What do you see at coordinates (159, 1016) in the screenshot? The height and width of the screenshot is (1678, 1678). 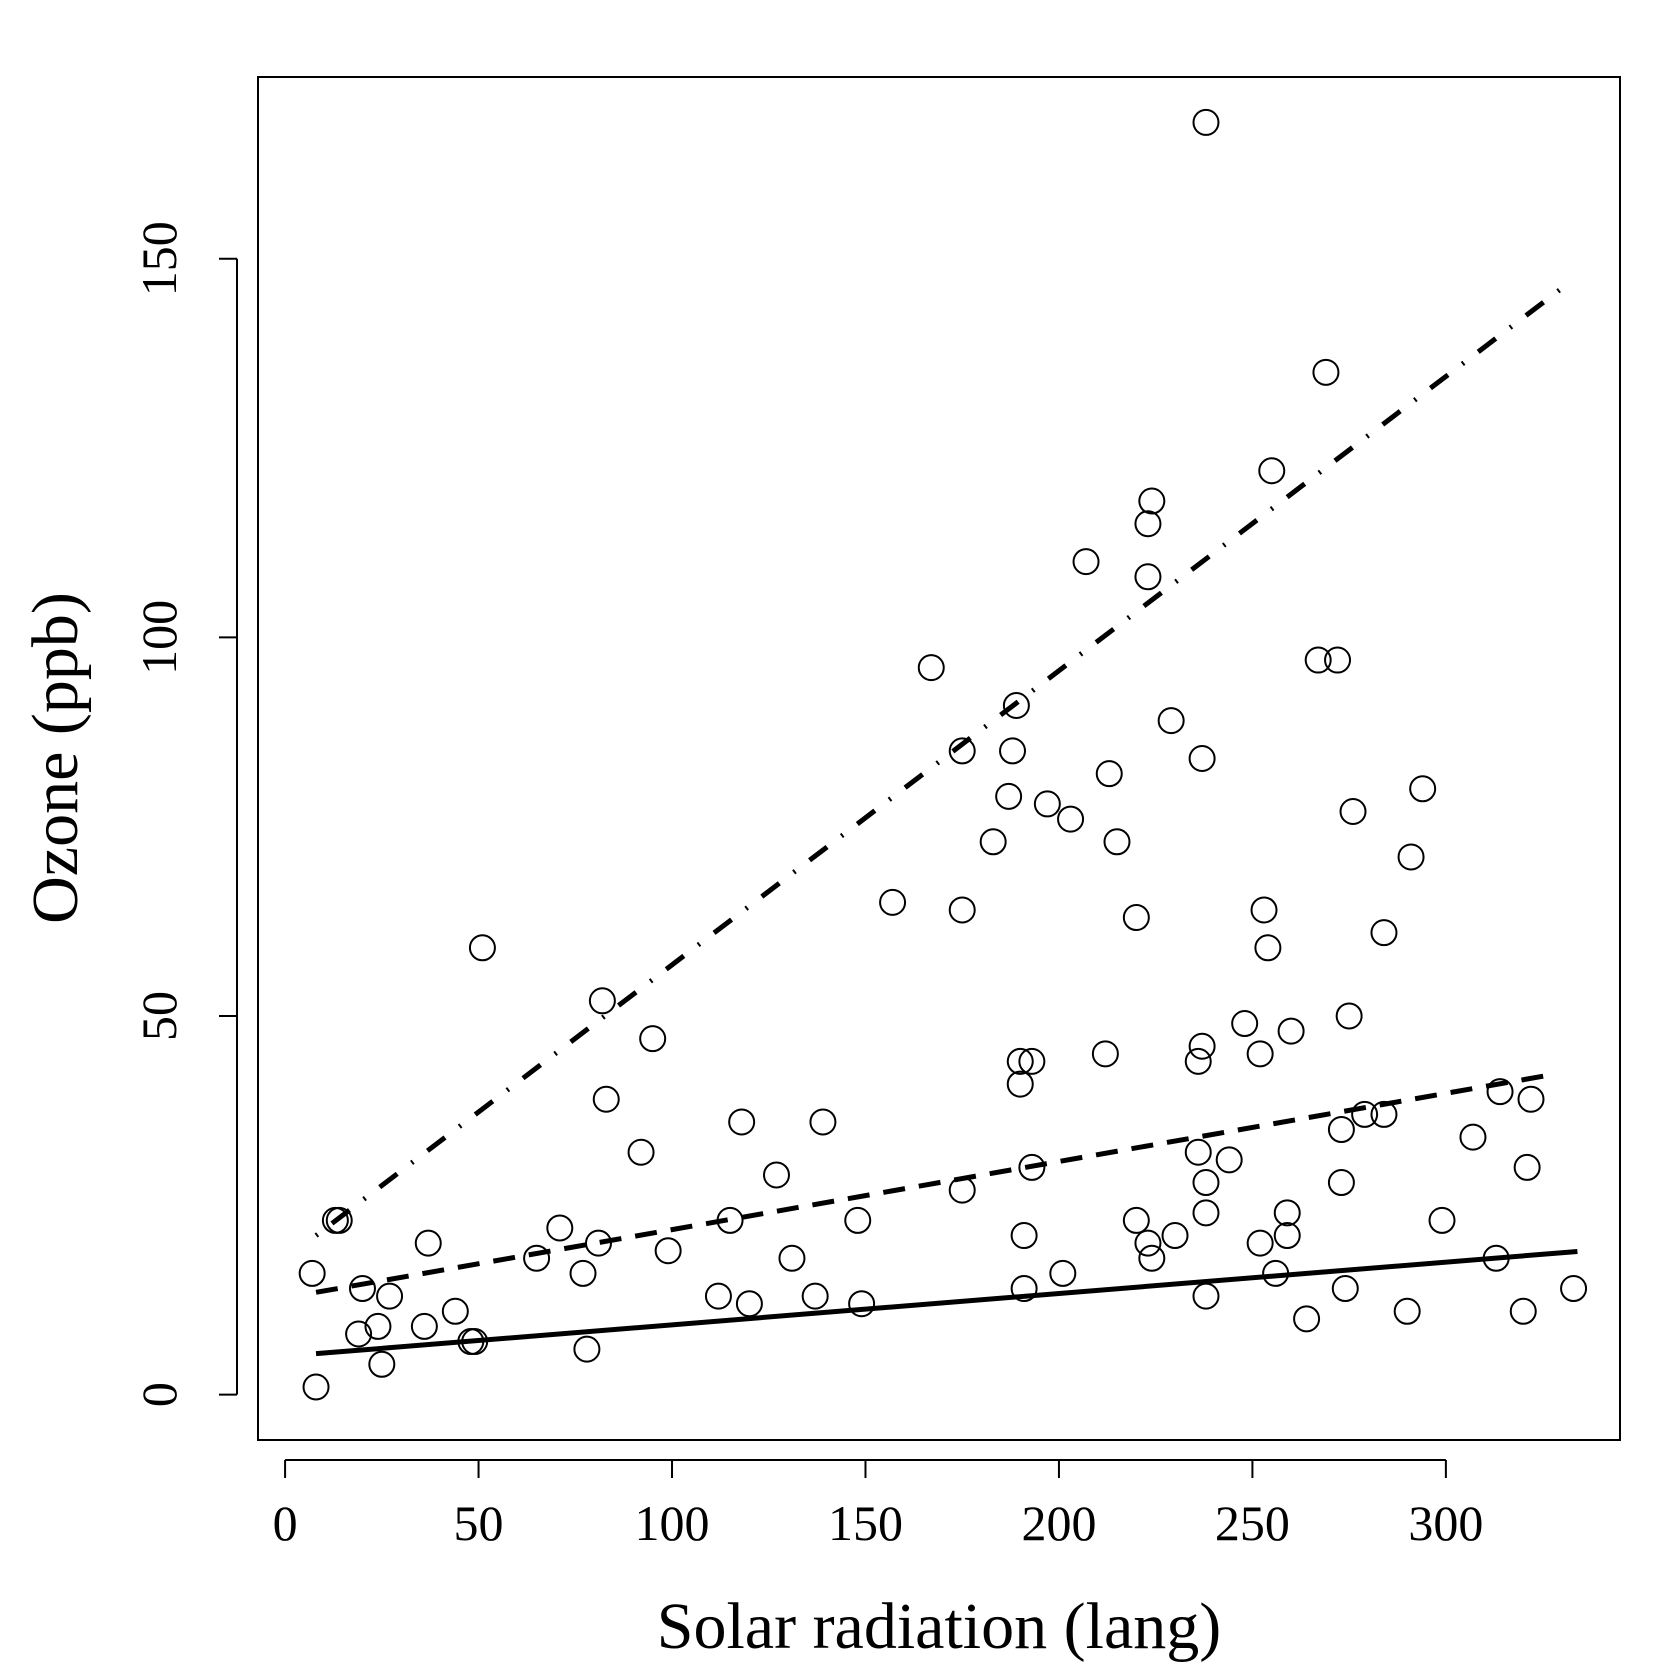 I see `y-tick-label: 50` at bounding box center [159, 1016].